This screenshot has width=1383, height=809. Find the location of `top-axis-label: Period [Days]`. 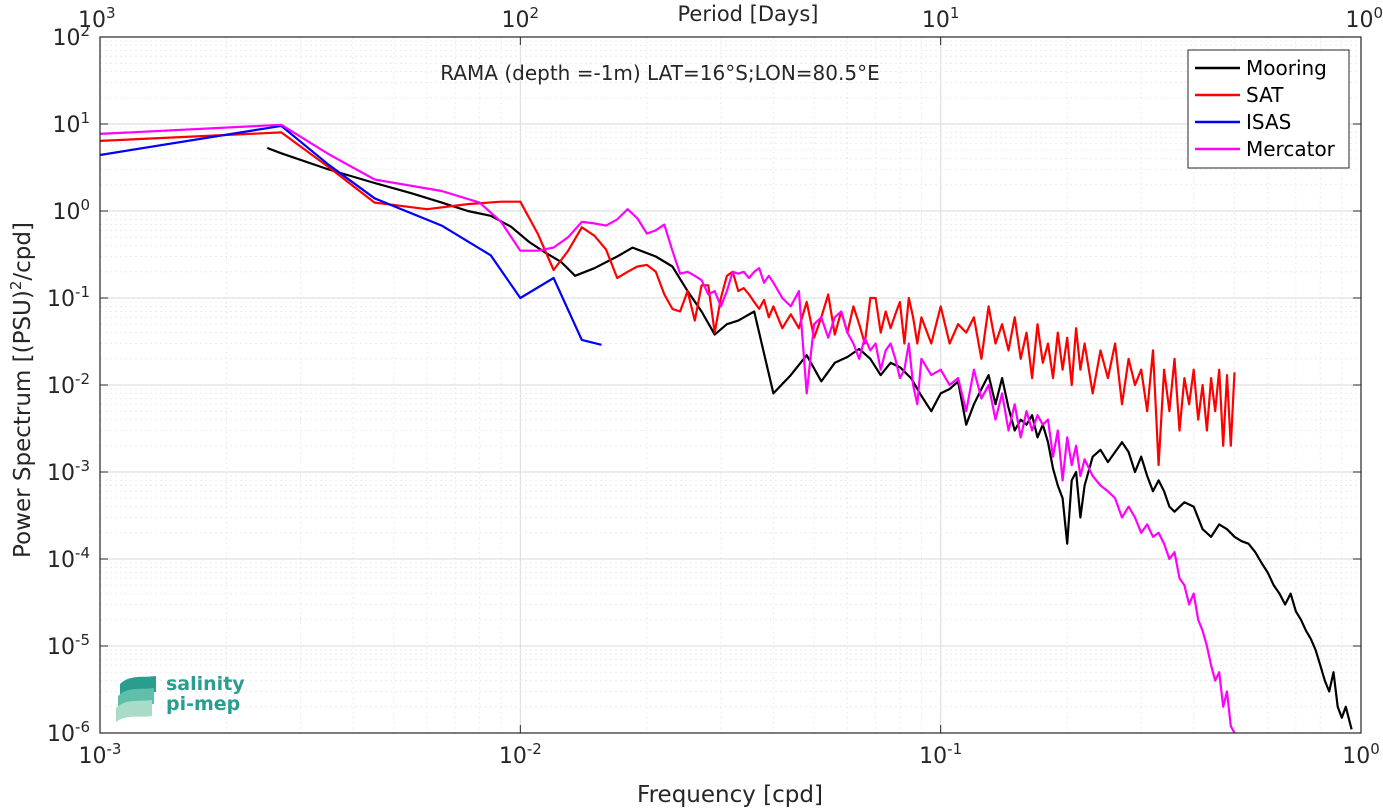

top-axis-label: Period [Days] is located at coordinates (748, 14).